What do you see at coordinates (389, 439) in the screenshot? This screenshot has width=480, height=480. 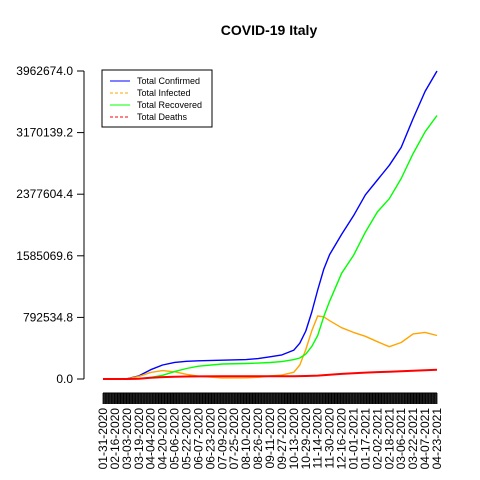 I see `x-tick-label: 02-18-2021` at bounding box center [389, 439].